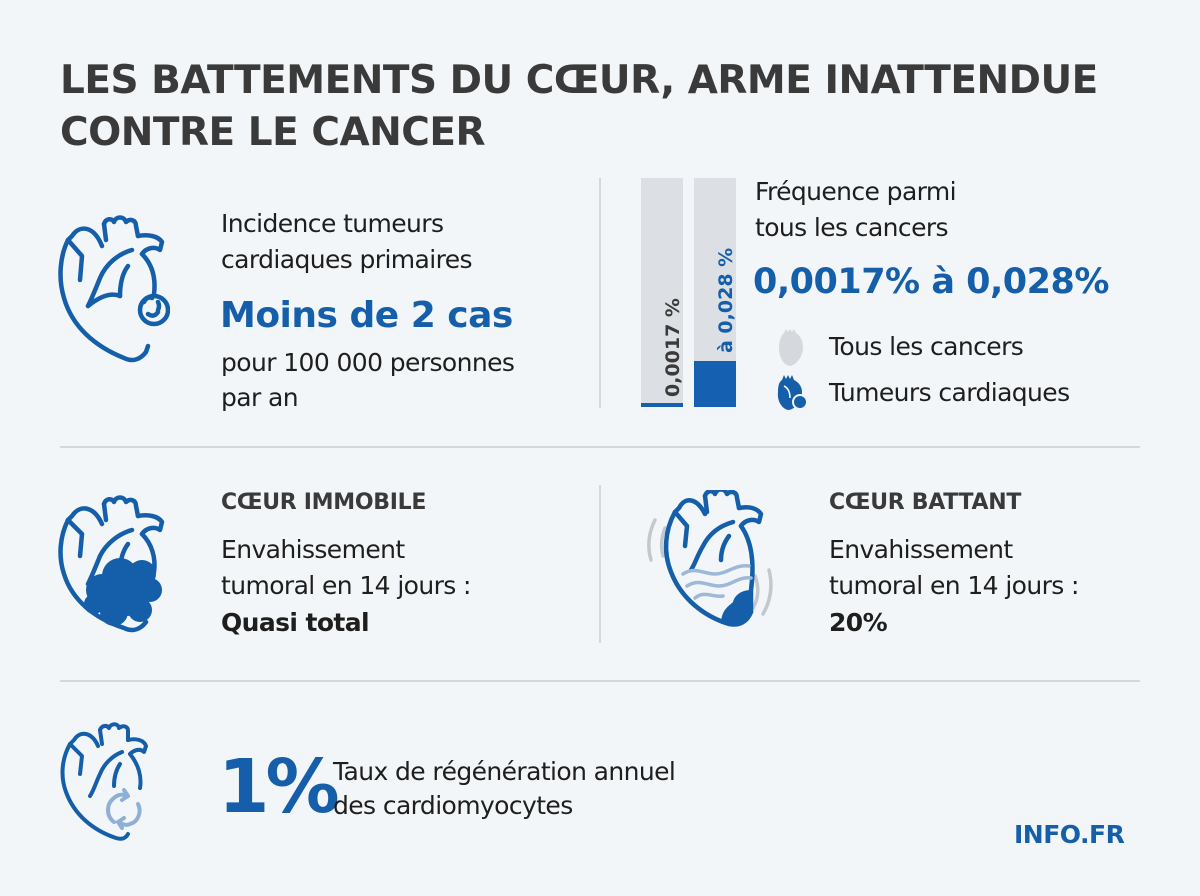 This screenshot has width=1200, height=896. Describe the element at coordinates (713, 565) in the screenshot. I see `beating-heart-icon` at that location.